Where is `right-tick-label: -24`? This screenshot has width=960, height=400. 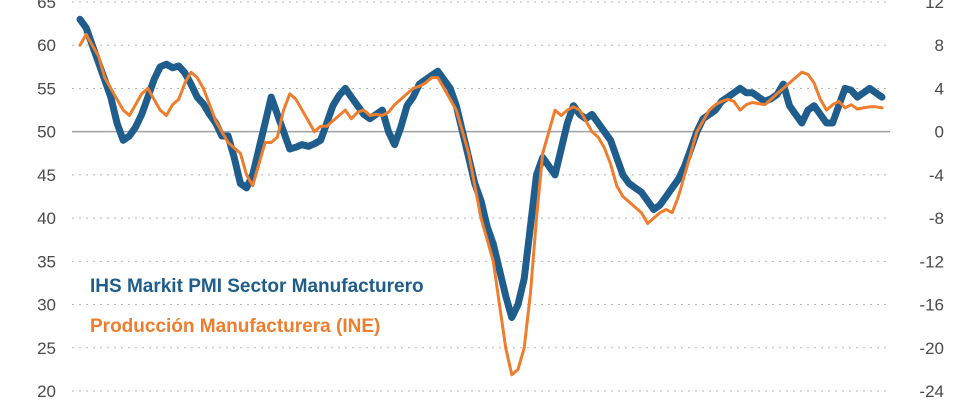 right-tick-label: -24 is located at coordinates (931, 391).